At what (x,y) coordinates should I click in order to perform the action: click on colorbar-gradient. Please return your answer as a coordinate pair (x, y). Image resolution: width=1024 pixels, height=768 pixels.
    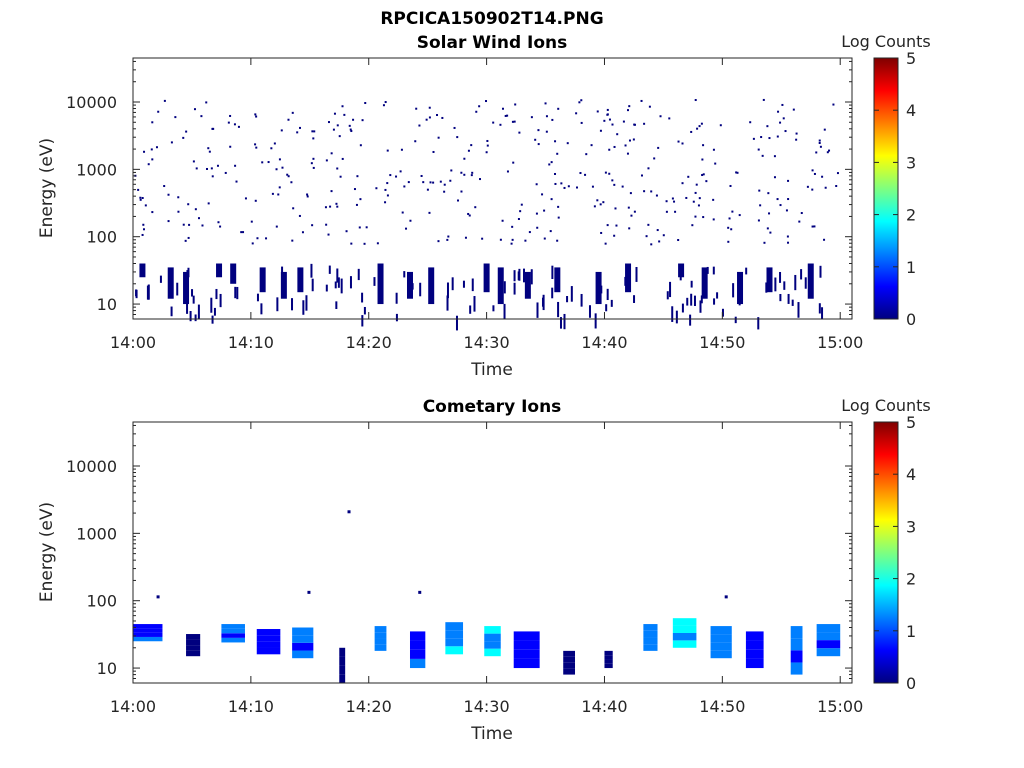
    Looking at the image, I should click on (886, 188).